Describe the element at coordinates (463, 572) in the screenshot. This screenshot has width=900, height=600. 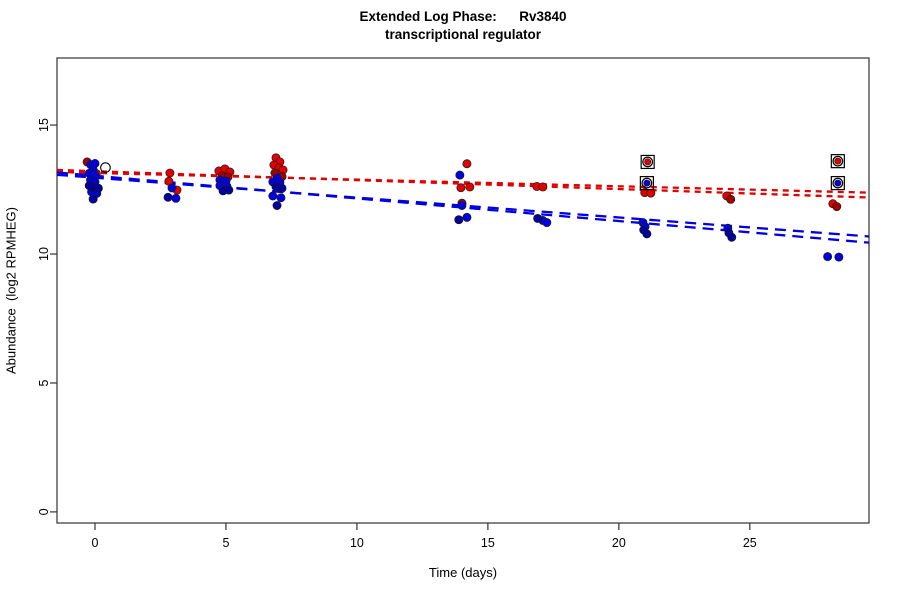
I see `x-axis-label: Time (days)` at that location.